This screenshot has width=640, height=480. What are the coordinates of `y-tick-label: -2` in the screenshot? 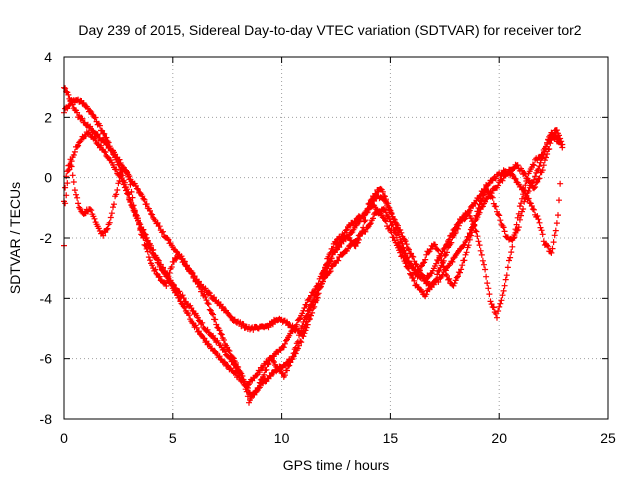 It's located at (46, 238).